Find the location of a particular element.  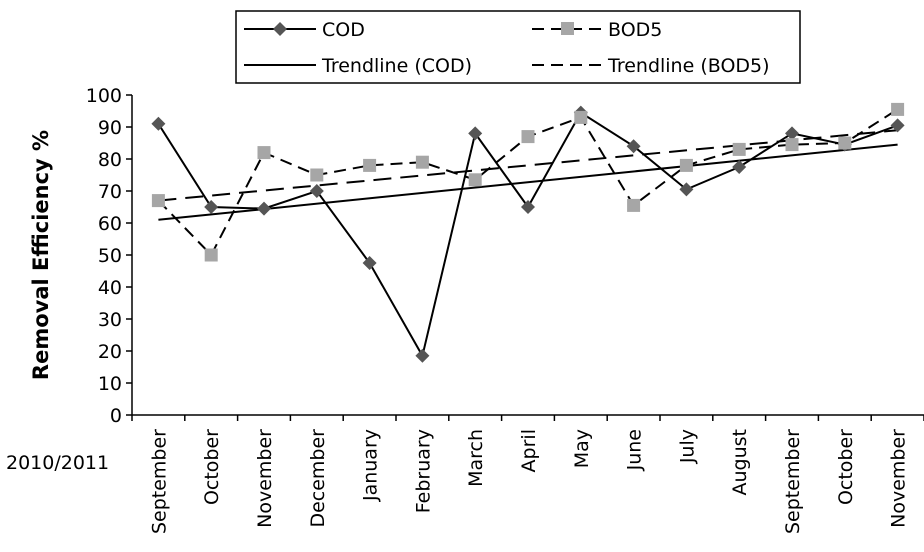

x-tick-label: June is located at coordinates (635, 450).